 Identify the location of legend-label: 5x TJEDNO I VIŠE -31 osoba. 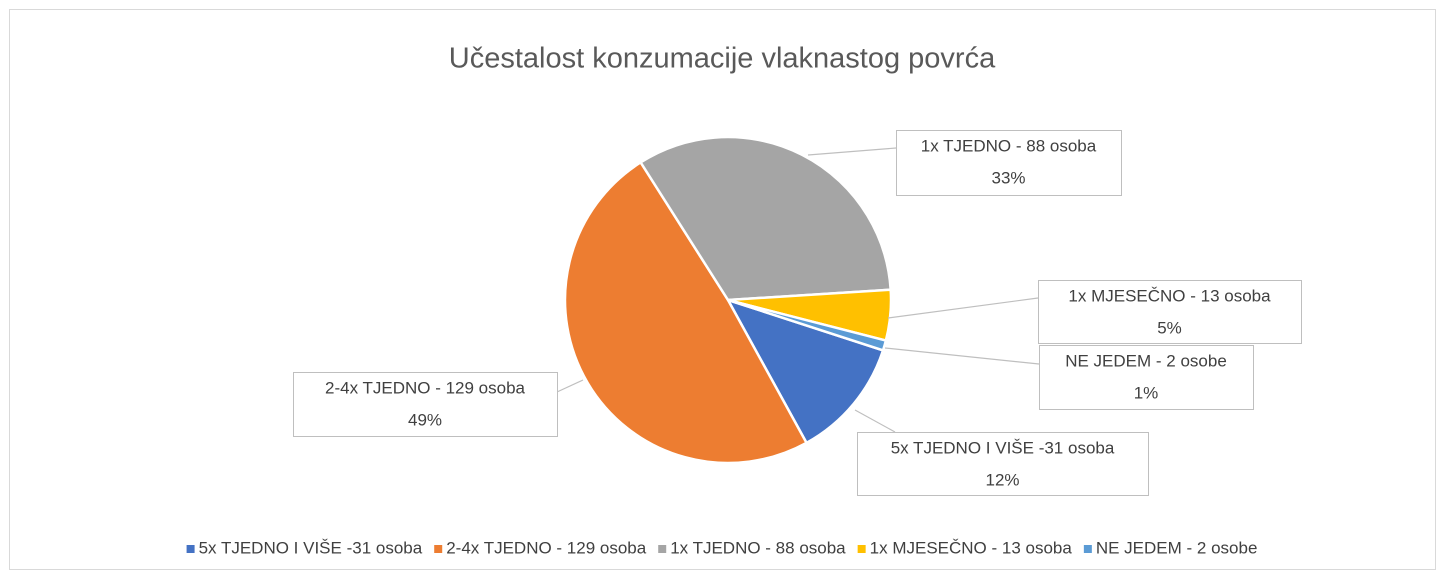
(311, 547).